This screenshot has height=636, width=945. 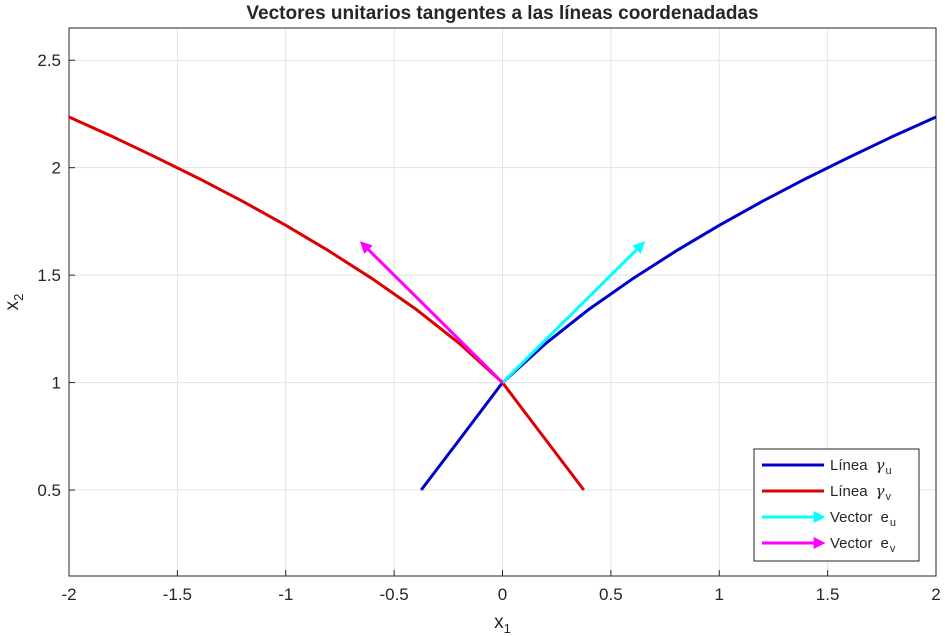 I want to click on x-axis-label-sub: 1, so click(x=507, y=628).